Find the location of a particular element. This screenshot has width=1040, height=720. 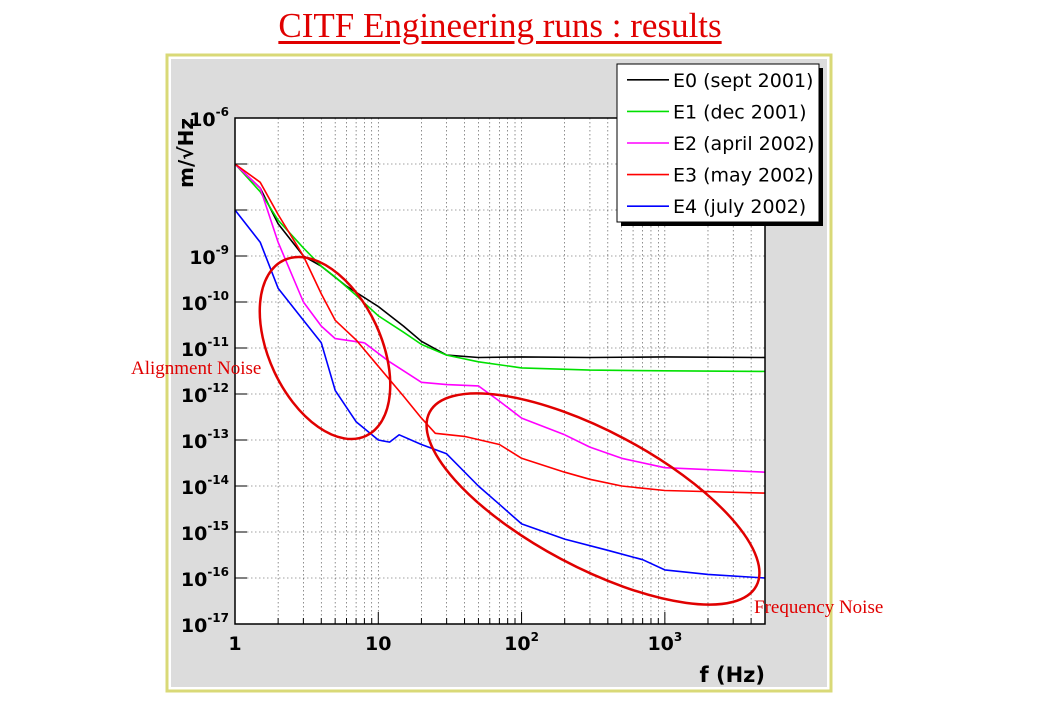

legend-entry: E2 (april 2002) is located at coordinates (743, 144).